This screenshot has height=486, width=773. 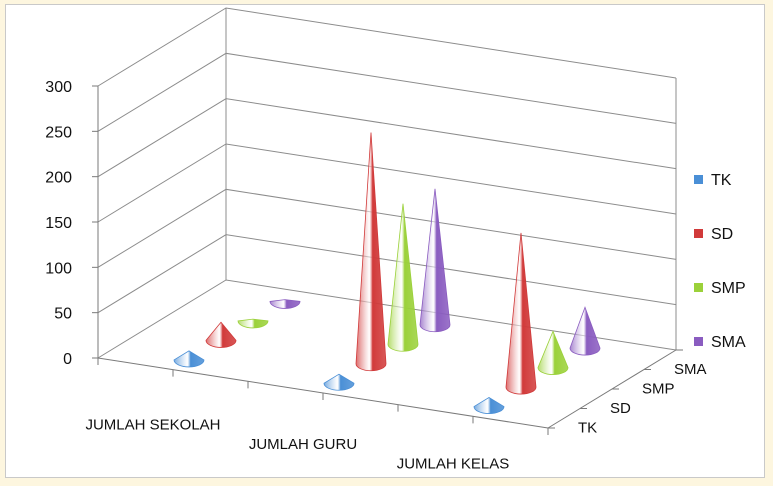 What do you see at coordinates (722, 234) in the screenshot?
I see `legend-label: SD` at bounding box center [722, 234].